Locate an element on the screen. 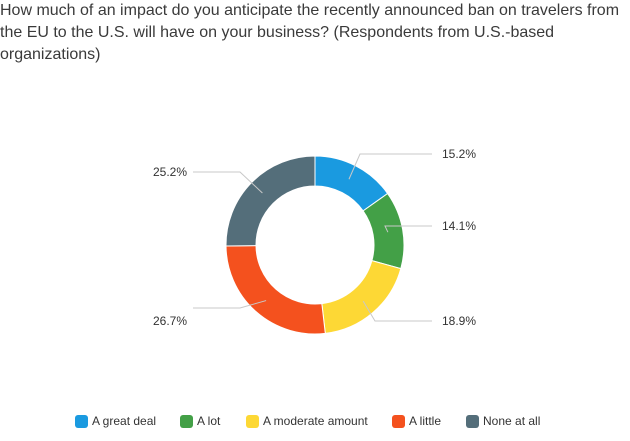  slice-a-little is located at coordinates (275, 290).